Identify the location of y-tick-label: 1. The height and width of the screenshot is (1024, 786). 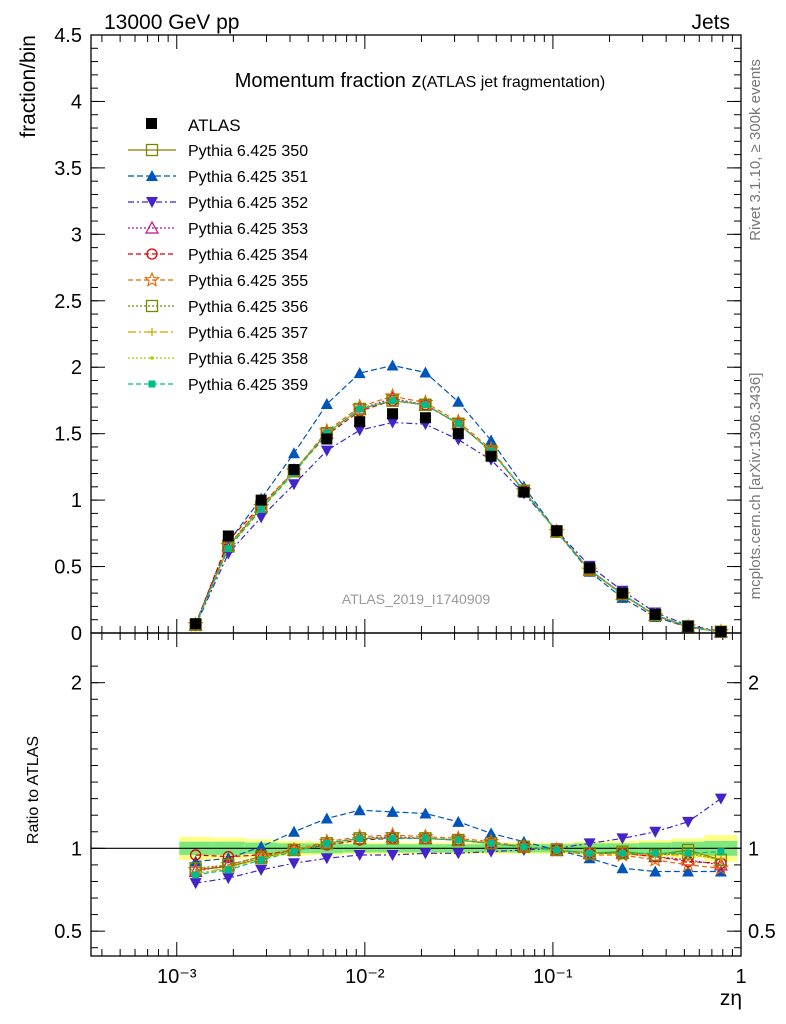
(76, 501).